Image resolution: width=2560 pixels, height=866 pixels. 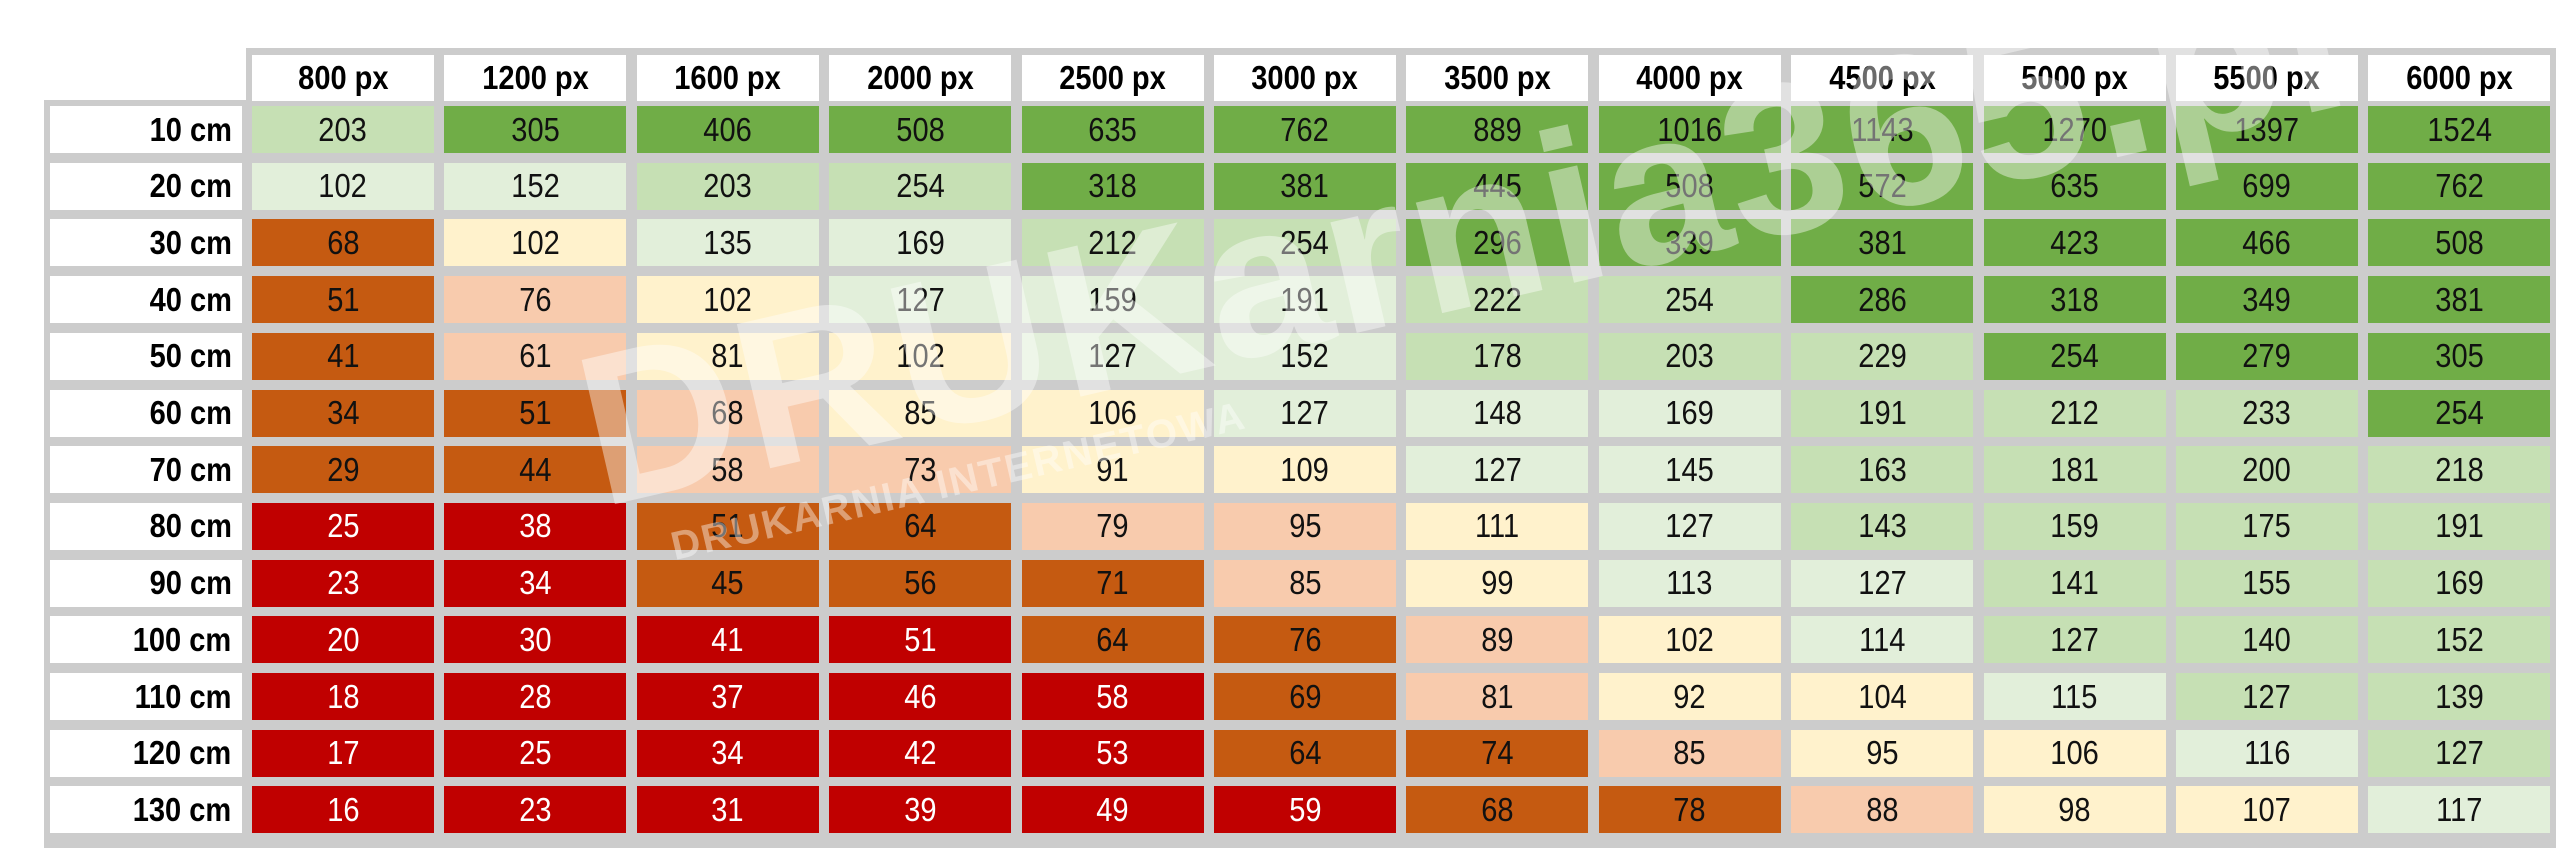 What do you see at coordinates (727, 78) in the screenshot?
I see `column-header: 1600 px` at bounding box center [727, 78].